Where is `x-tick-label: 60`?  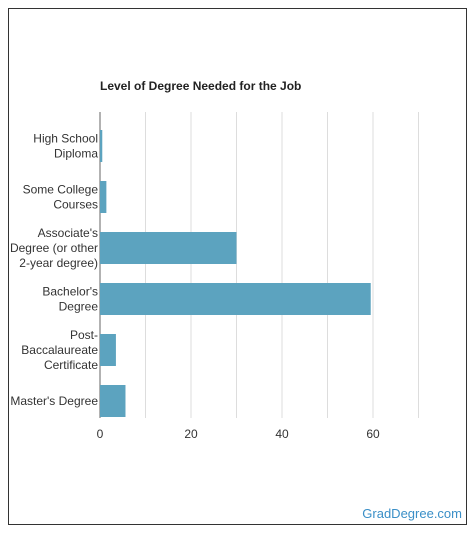
x-tick-label: 60 is located at coordinates (373, 434).